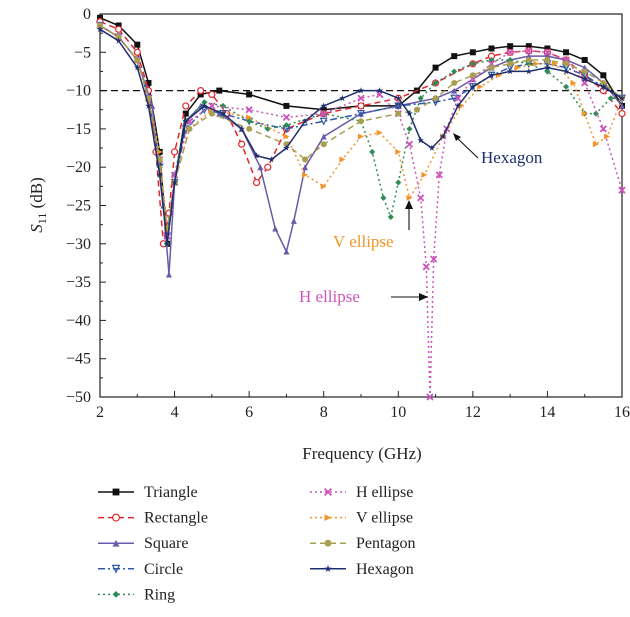  I want to click on legend-item-triangle: Triangle, so click(148, 492).